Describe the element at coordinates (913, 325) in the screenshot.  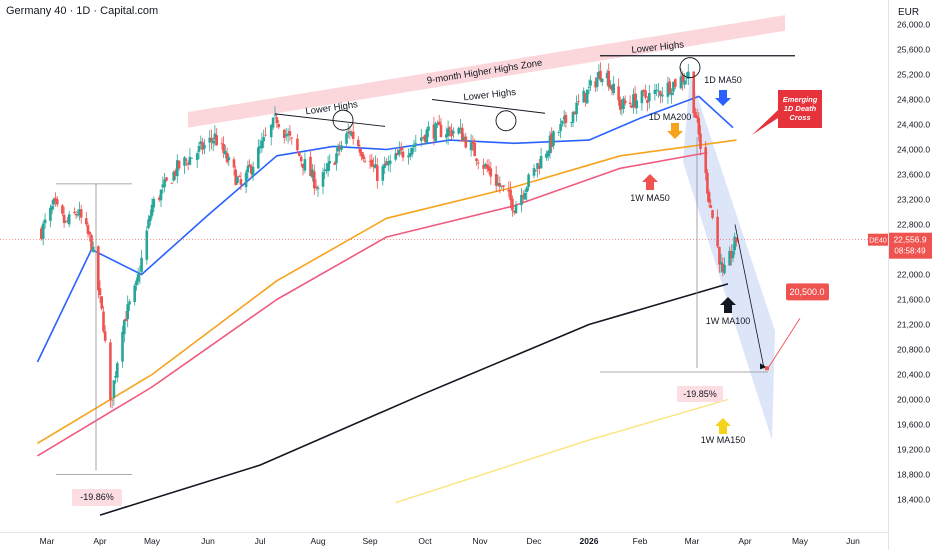
I see `y-tick-label: 21,200.0` at that location.